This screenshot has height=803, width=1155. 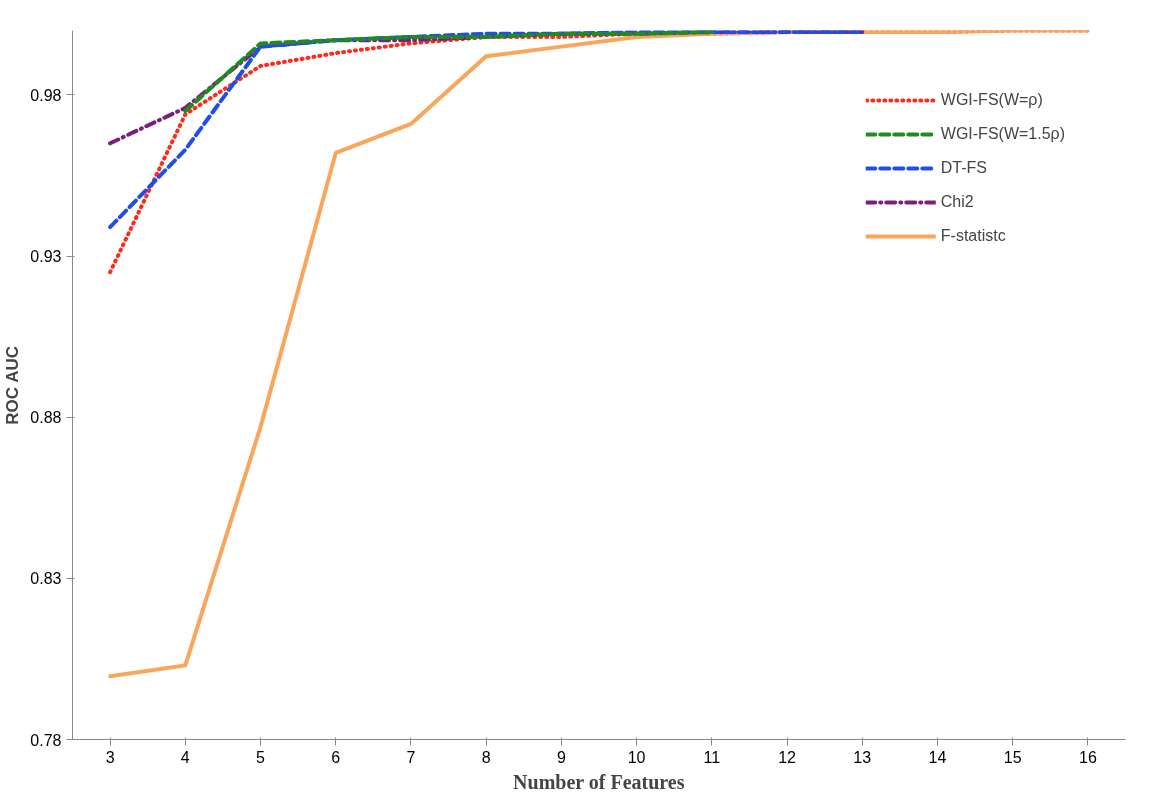 What do you see at coordinates (712, 757) in the screenshot?
I see `x-tick-label: 11` at bounding box center [712, 757].